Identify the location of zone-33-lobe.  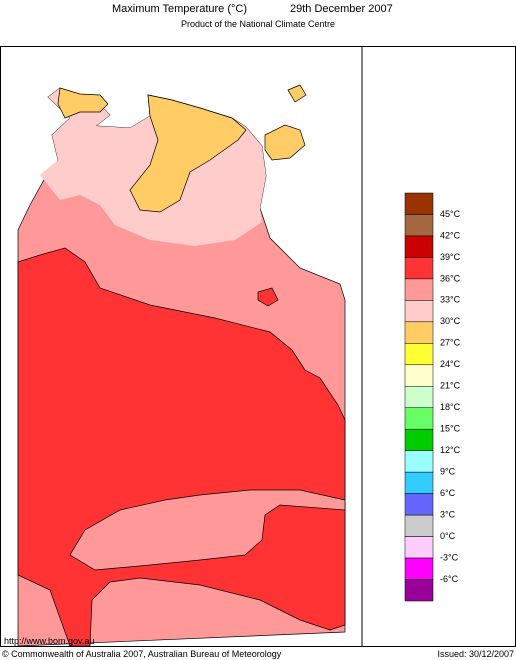
(207, 530).